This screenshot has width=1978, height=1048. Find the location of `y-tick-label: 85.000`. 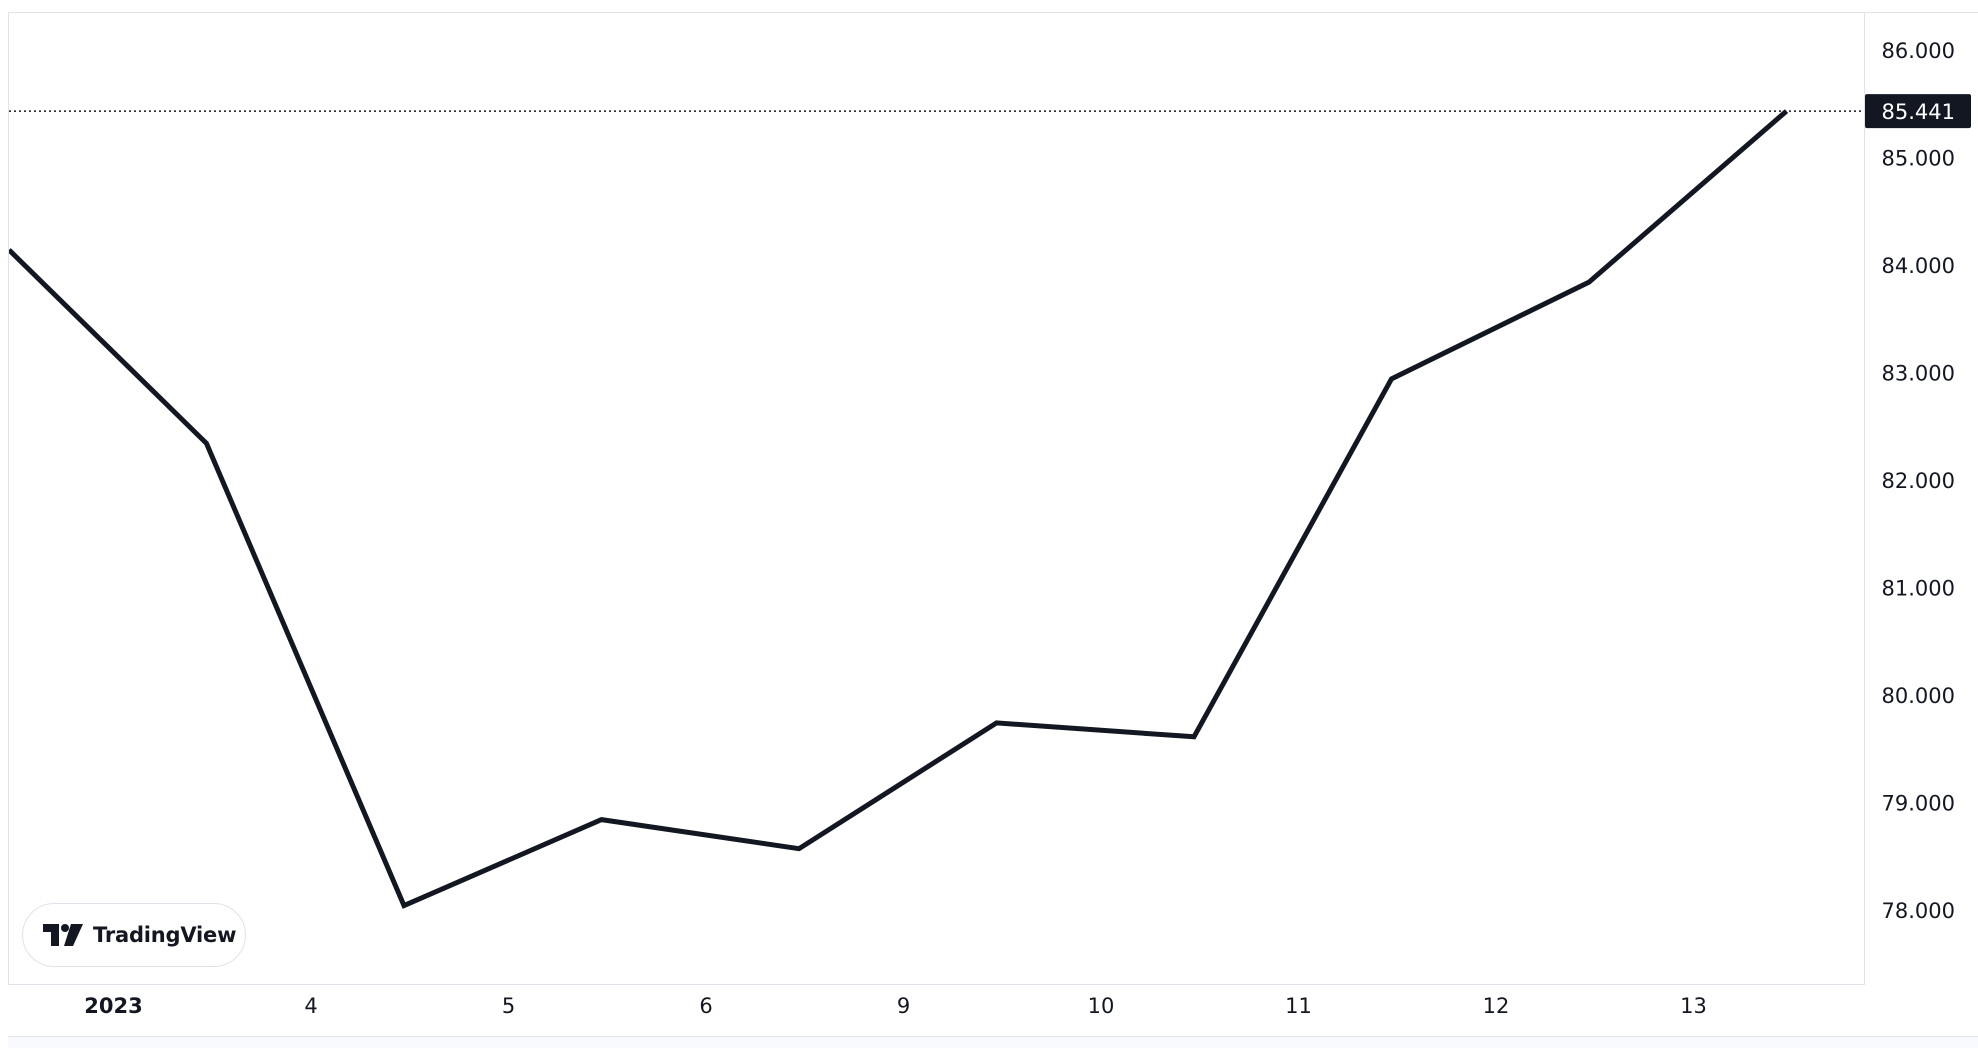

y-tick-label: 85.000 is located at coordinates (1918, 159).